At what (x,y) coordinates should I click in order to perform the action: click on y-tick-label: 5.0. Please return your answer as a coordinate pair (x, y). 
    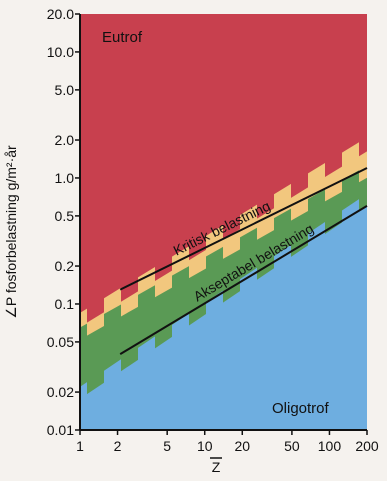
    Looking at the image, I should click on (65, 90).